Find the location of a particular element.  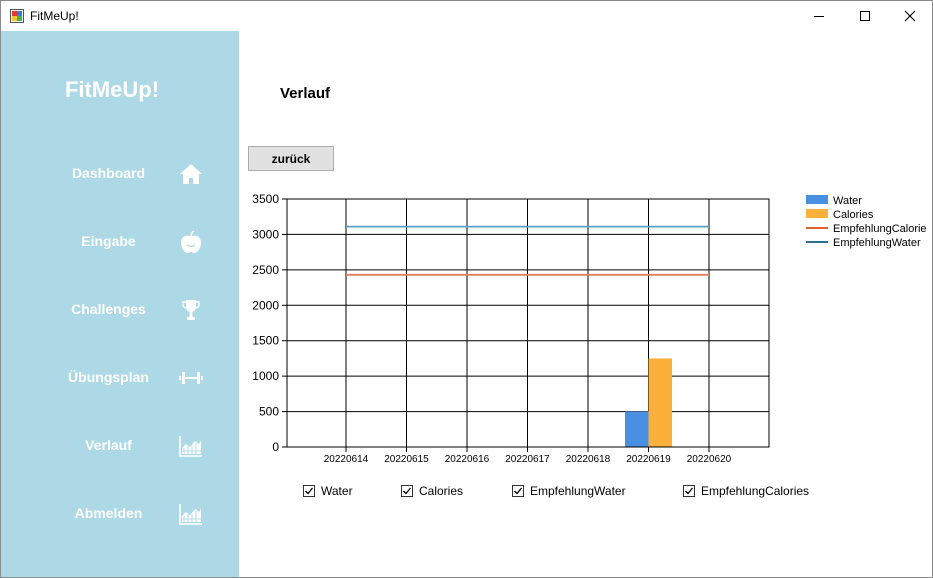

nav-item-eingabe: Eingabe is located at coordinates (120, 241).